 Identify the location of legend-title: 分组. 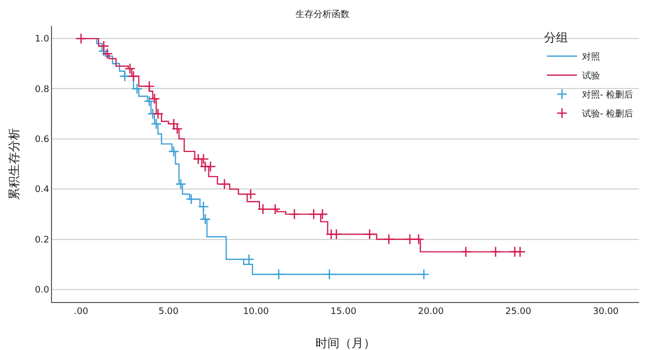
(556, 37).